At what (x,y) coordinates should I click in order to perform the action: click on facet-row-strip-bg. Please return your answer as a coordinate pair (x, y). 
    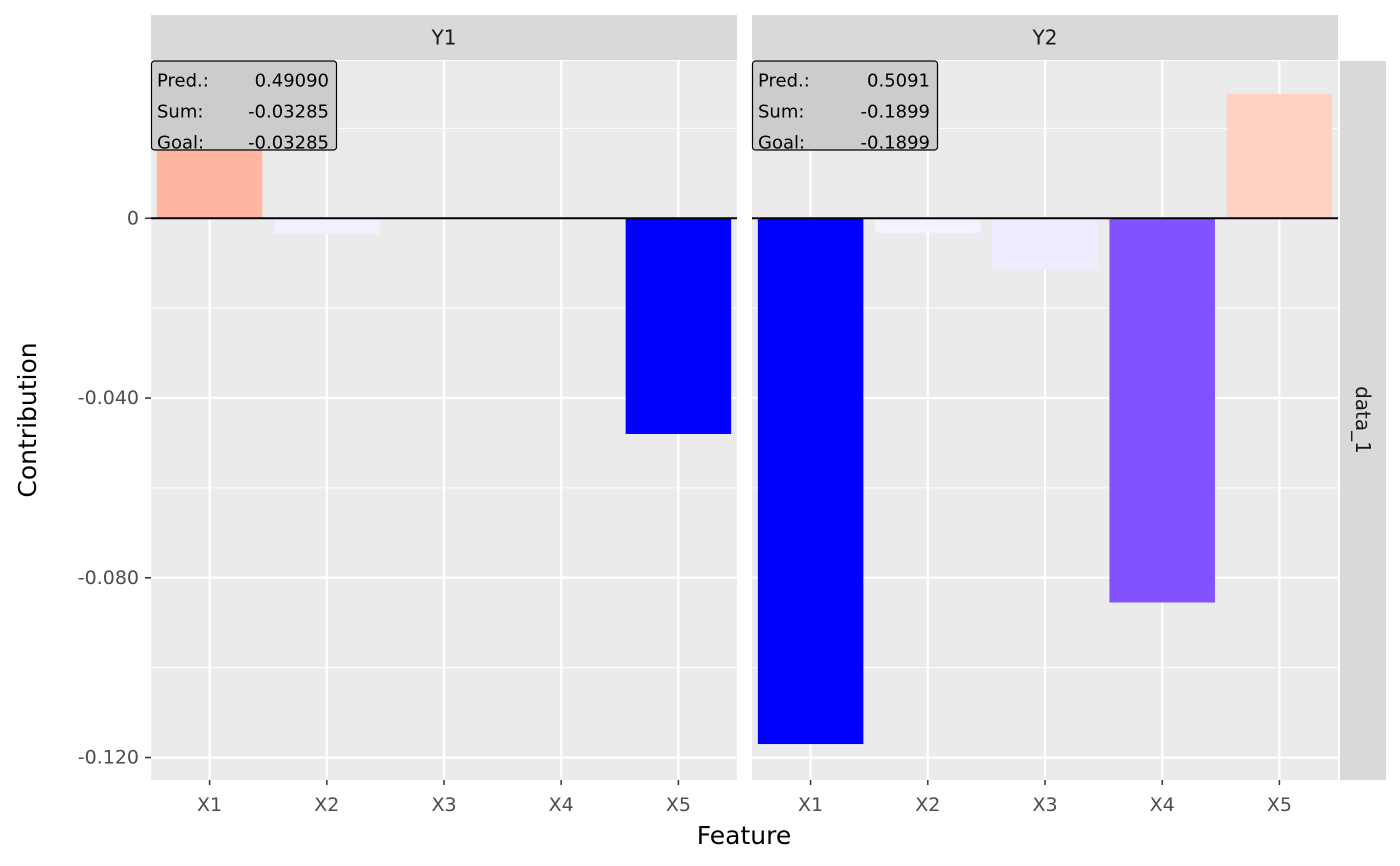
    Looking at the image, I should click on (1363, 420).